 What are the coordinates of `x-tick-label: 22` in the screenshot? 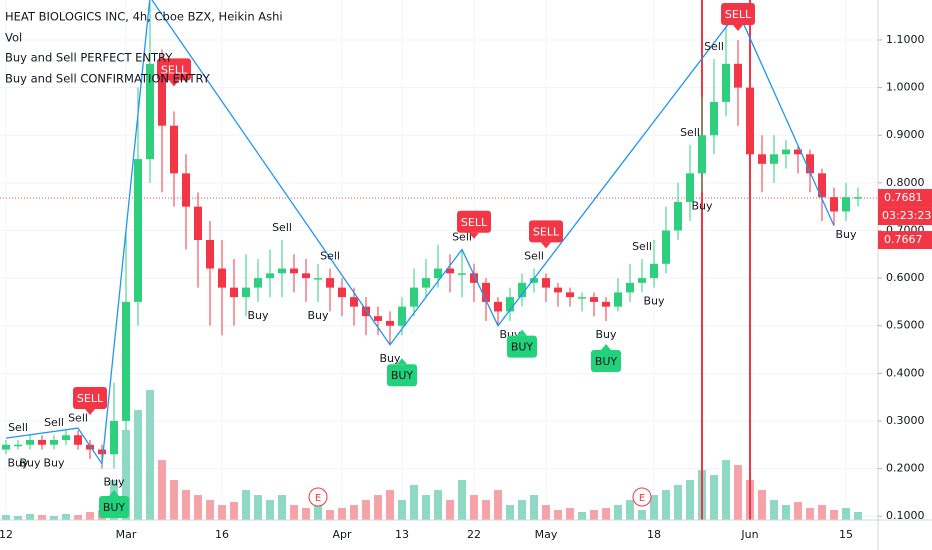 It's located at (474, 534).